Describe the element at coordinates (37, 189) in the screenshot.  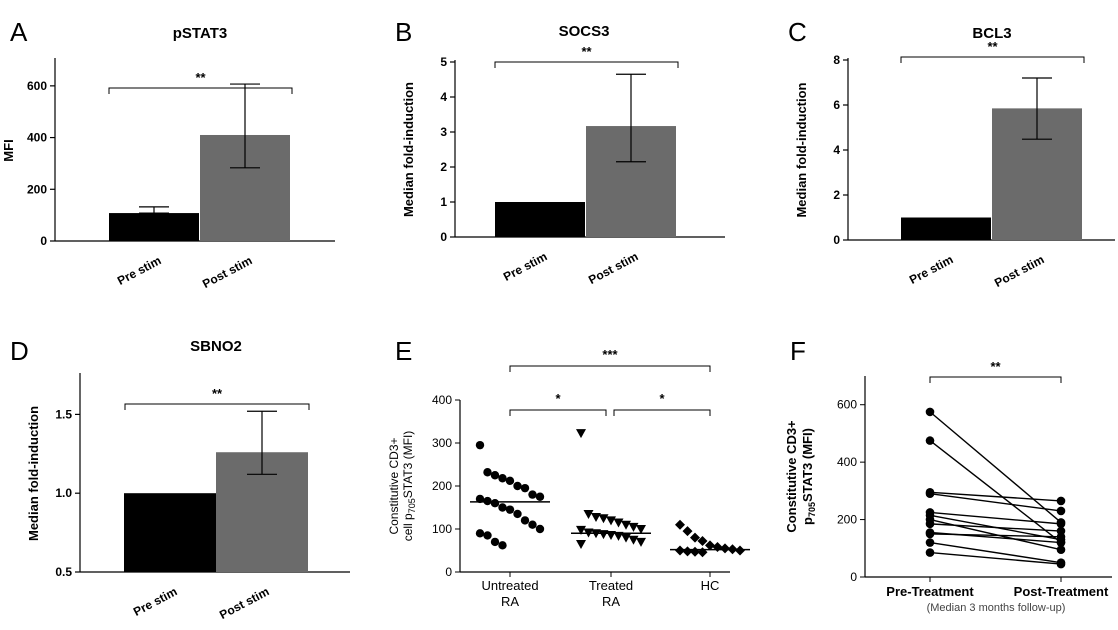
I see `y-tick-label-a-1: 200` at that location.